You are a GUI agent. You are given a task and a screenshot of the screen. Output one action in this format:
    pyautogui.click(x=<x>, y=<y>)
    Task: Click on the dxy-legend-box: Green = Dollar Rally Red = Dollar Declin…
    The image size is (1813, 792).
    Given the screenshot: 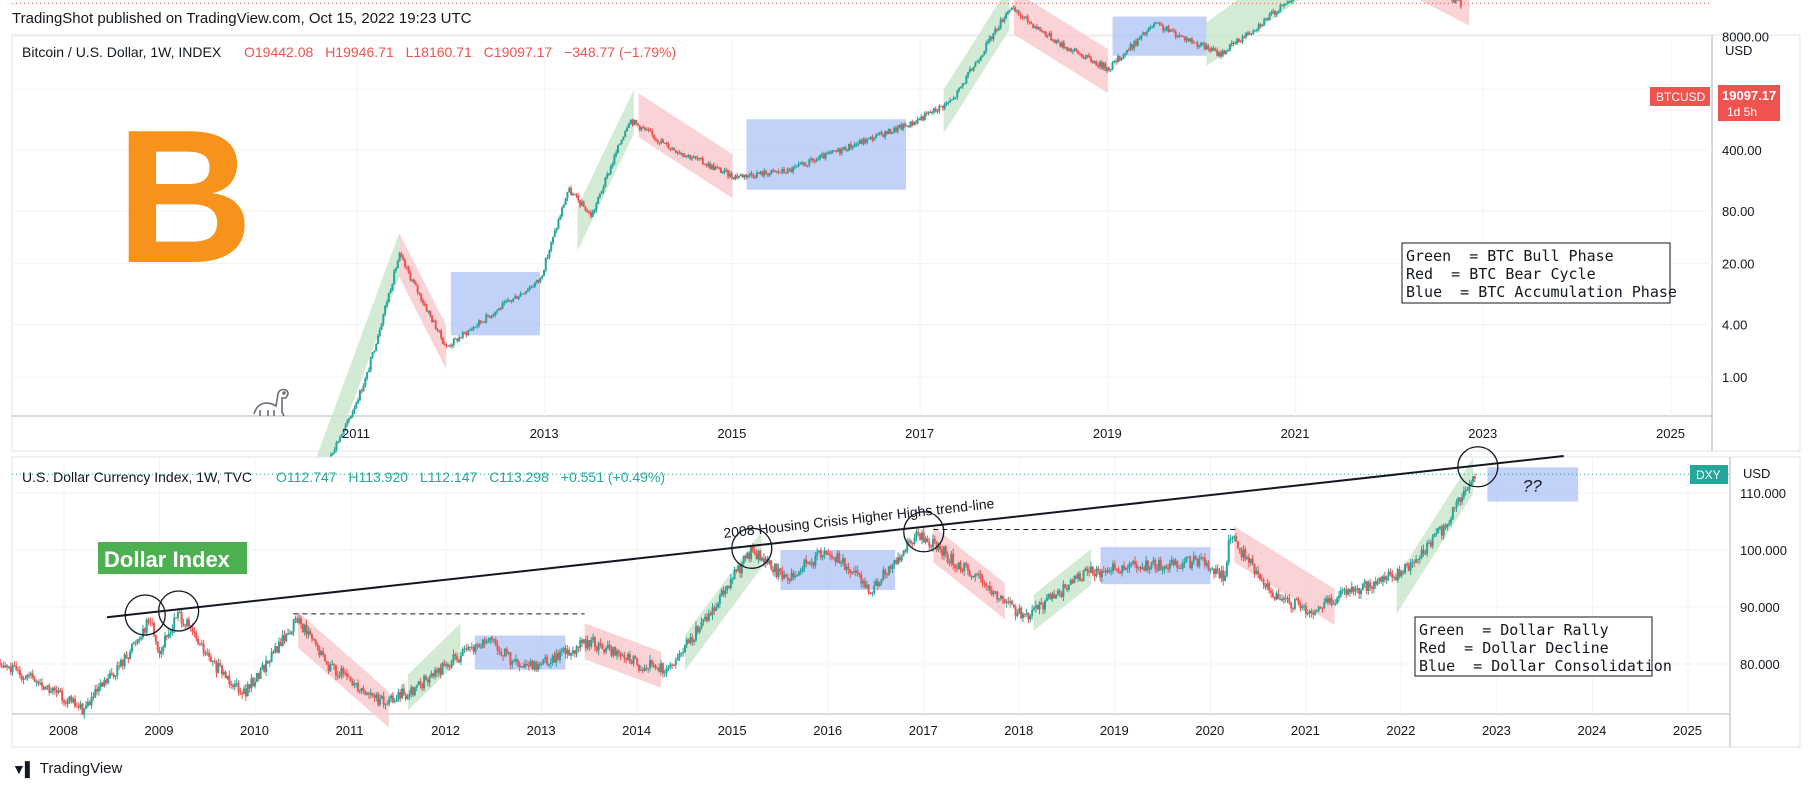 What is the action you would take?
    pyautogui.click(x=1543, y=646)
    